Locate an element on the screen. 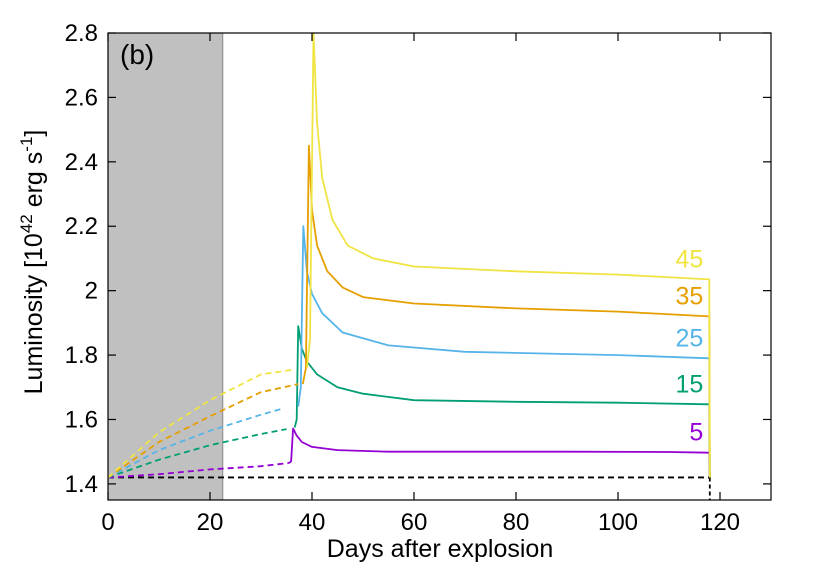 This screenshot has width=830, height=581. panel-label: (b) is located at coordinates (137, 54).